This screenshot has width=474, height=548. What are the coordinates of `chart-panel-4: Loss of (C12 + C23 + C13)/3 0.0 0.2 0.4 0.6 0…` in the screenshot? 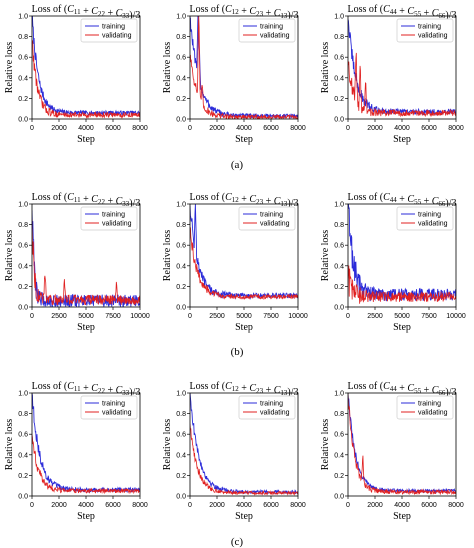 It's located at (235, 262).